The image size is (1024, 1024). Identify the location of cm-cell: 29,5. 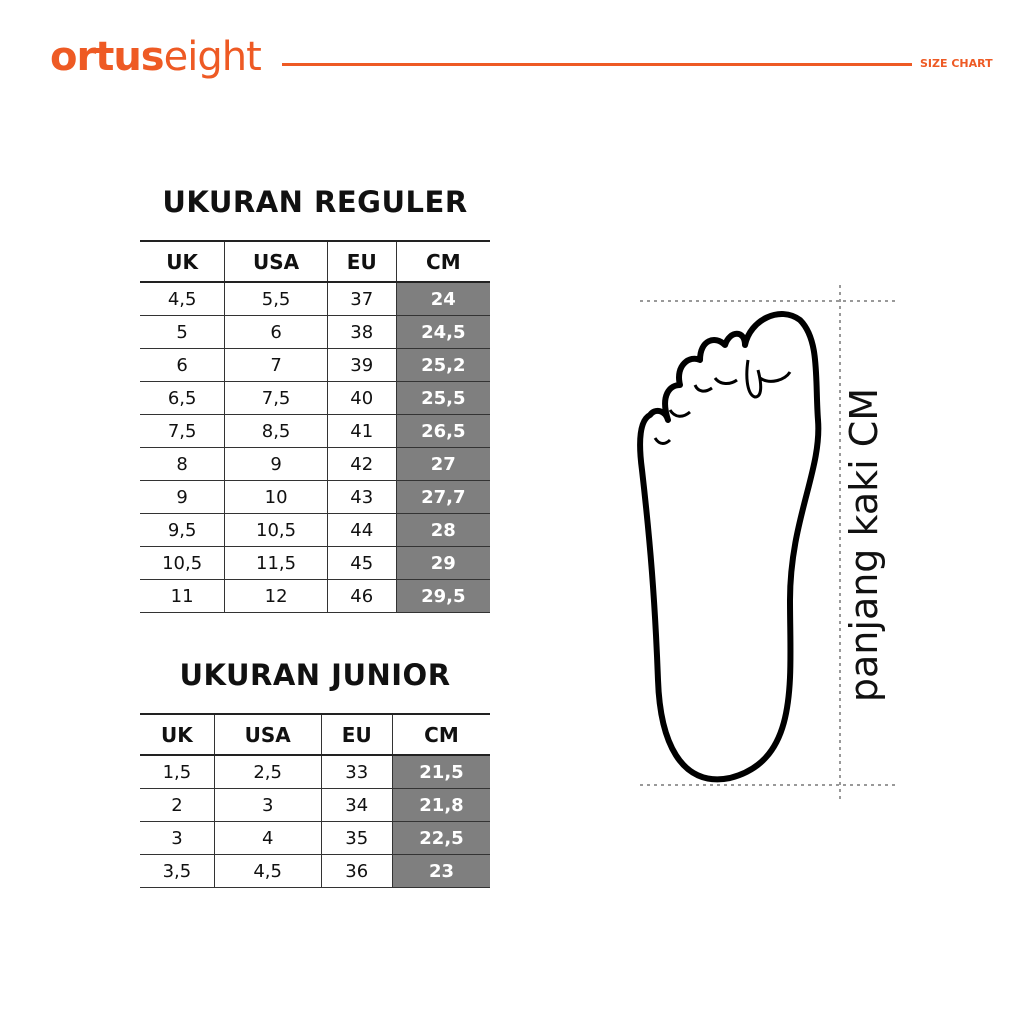
(442, 596).